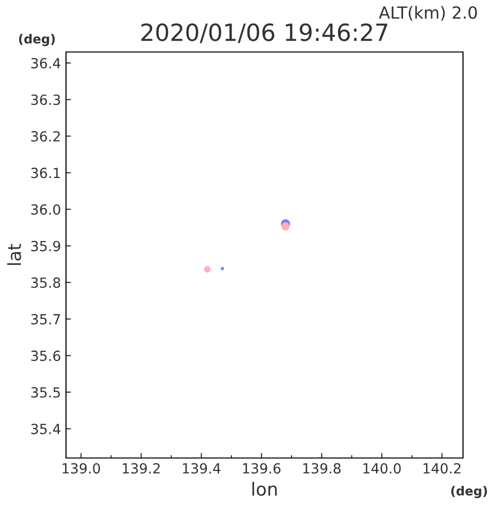  Describe the element at coordinates (45, 246) in the screenshot. I see `y-tick-label: 35.9` at that location.